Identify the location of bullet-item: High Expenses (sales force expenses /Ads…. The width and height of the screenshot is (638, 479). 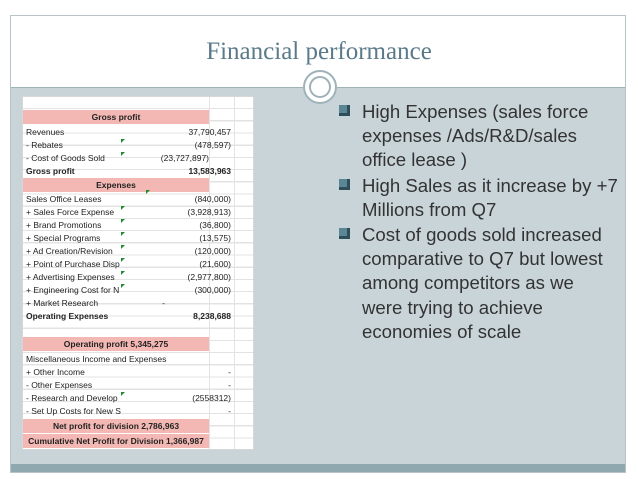
(478, 136).